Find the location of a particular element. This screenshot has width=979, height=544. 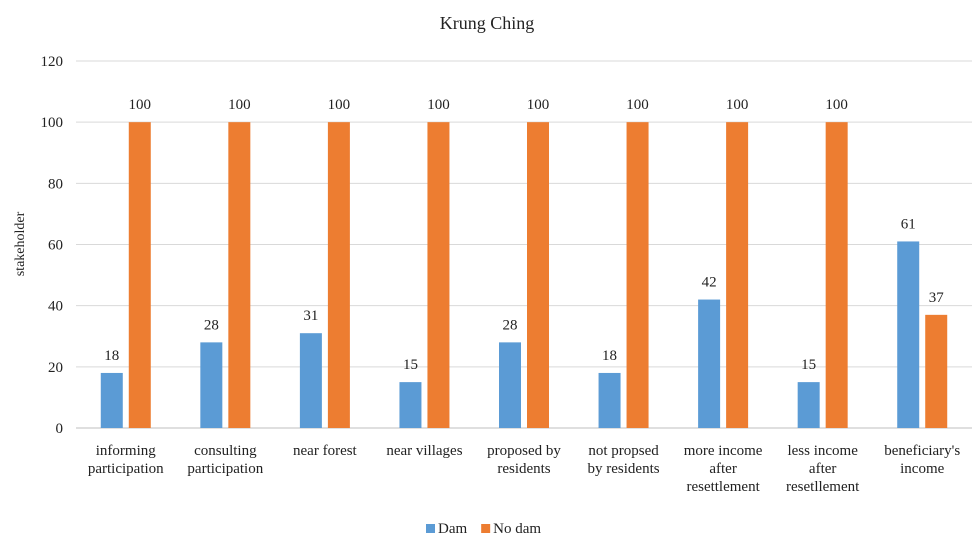

y-axis-ticks: 0 20 40 60 80 100 120 is located at coordinates (52, 245).